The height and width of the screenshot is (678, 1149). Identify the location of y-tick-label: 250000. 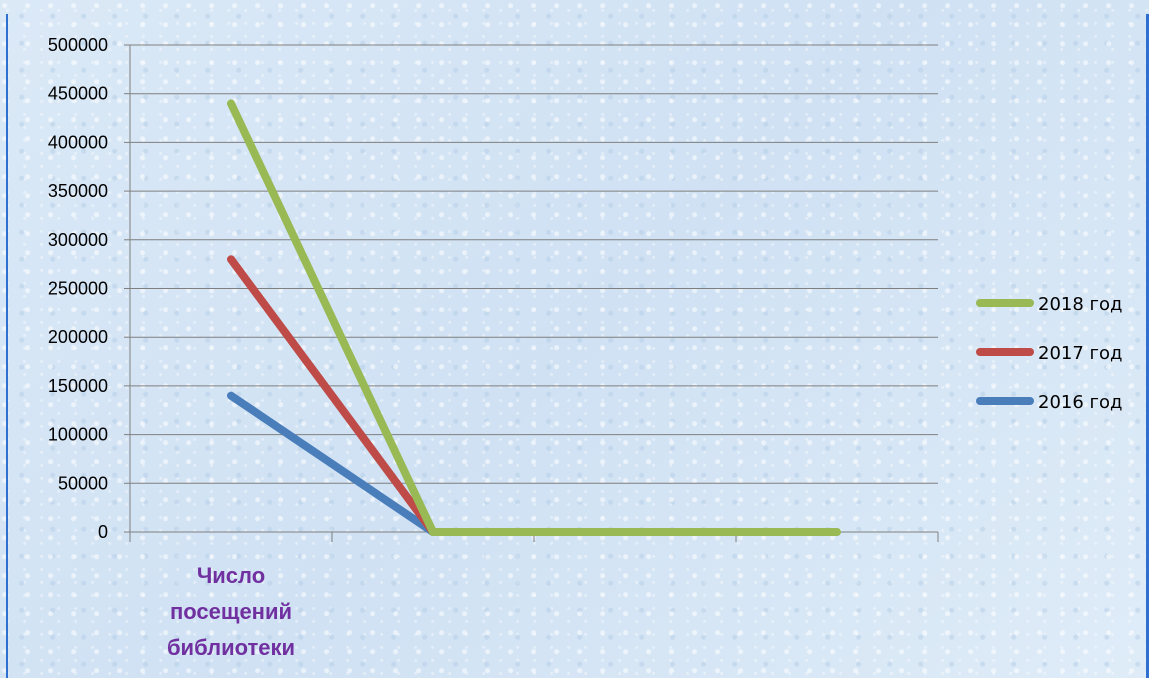
(78, 289).